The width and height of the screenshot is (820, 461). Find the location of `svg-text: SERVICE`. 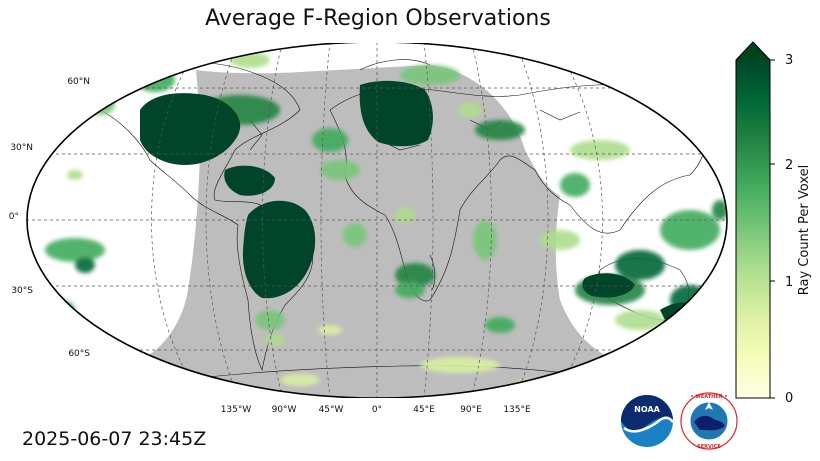

svg-text: SERVICE is located at coordinates (709, 447).